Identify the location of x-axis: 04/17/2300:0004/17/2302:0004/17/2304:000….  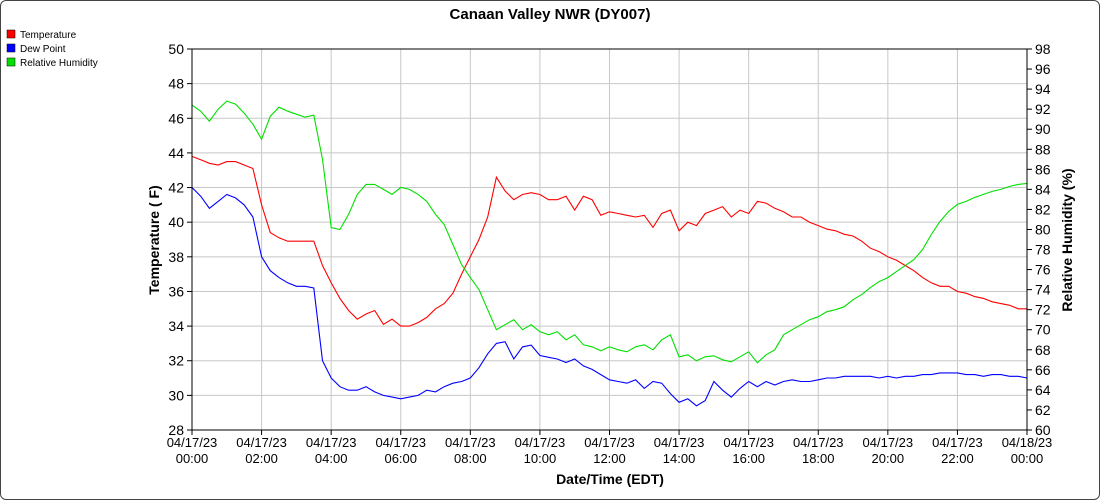
(610, 448).